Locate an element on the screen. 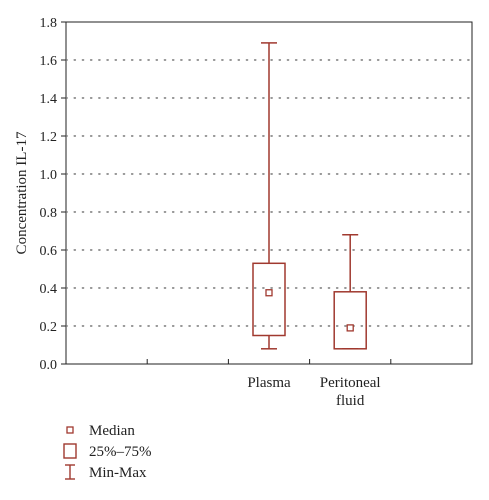 The image size is (489, 500). x-category-label: Plasma is located at coordinates (269, 383).